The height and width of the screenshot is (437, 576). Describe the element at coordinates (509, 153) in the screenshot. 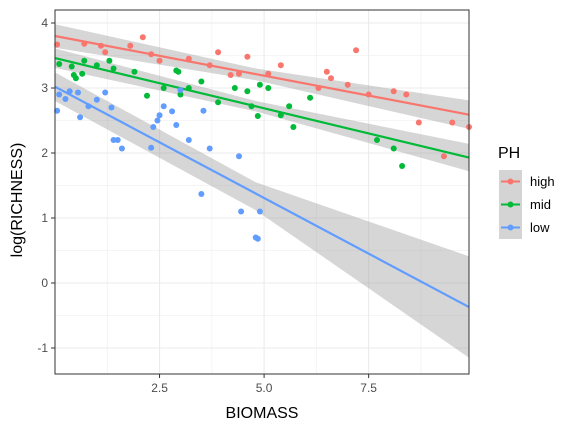

I see `legend-title: PH` at that location.